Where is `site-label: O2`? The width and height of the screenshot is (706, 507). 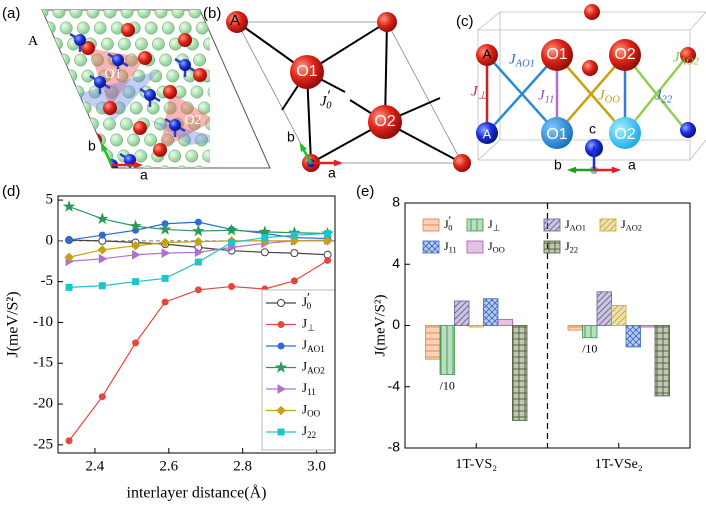
site-label: O2 is located at coordinates (624, 54).